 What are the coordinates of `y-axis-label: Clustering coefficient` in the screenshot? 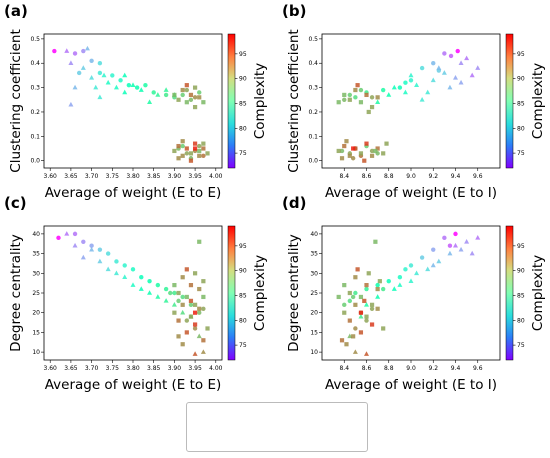 It's located at (16, 100).